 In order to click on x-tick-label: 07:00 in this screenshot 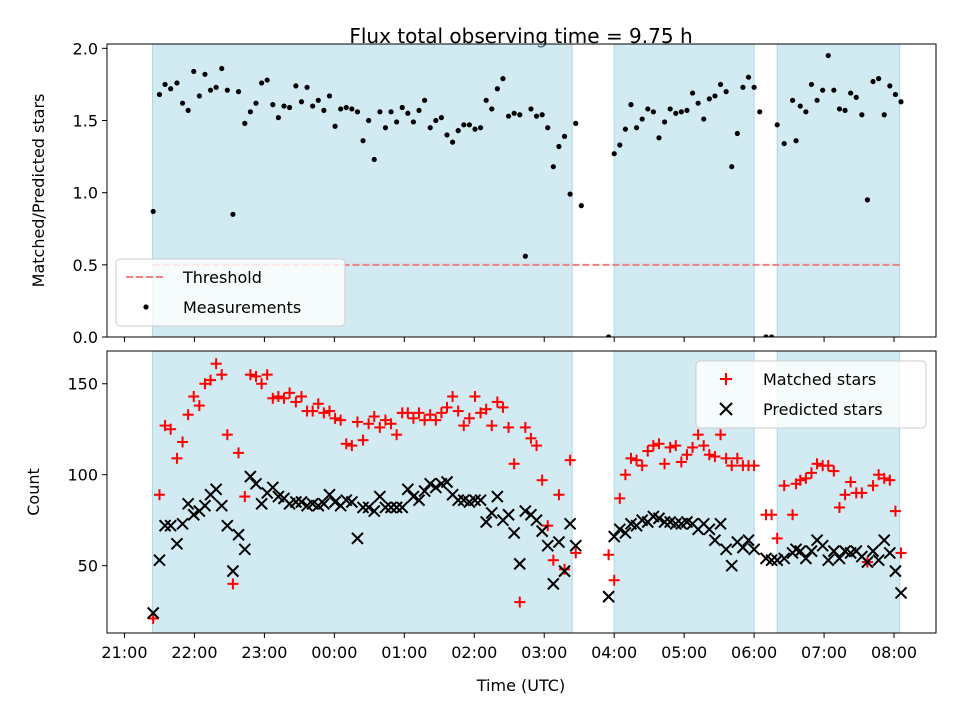, I will do `click(824, 652)`.